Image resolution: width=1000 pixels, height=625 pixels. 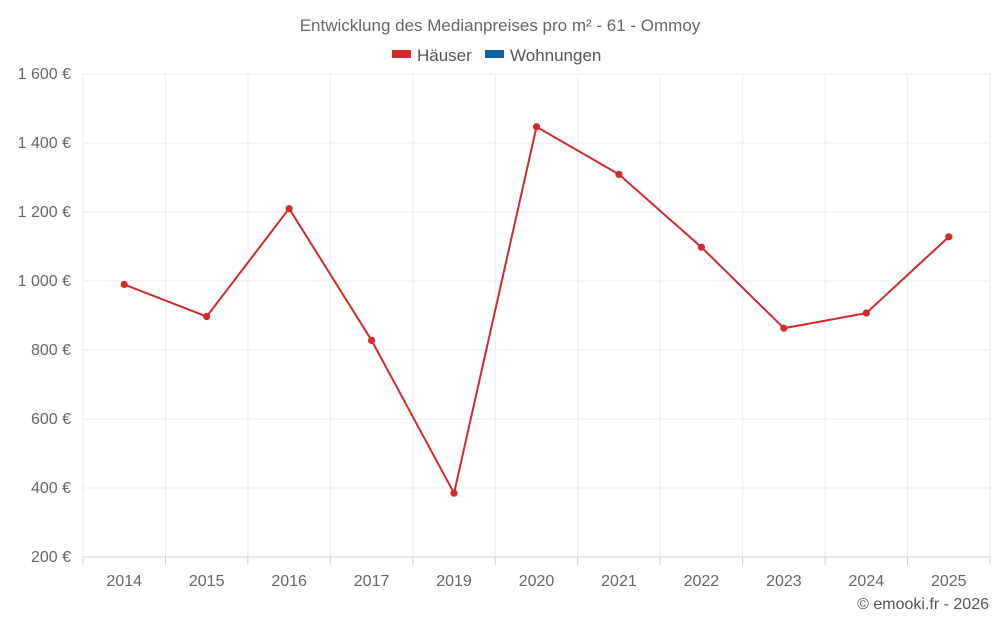 I want to click on x-tick-label: 2014, so click(x=124, y=581).